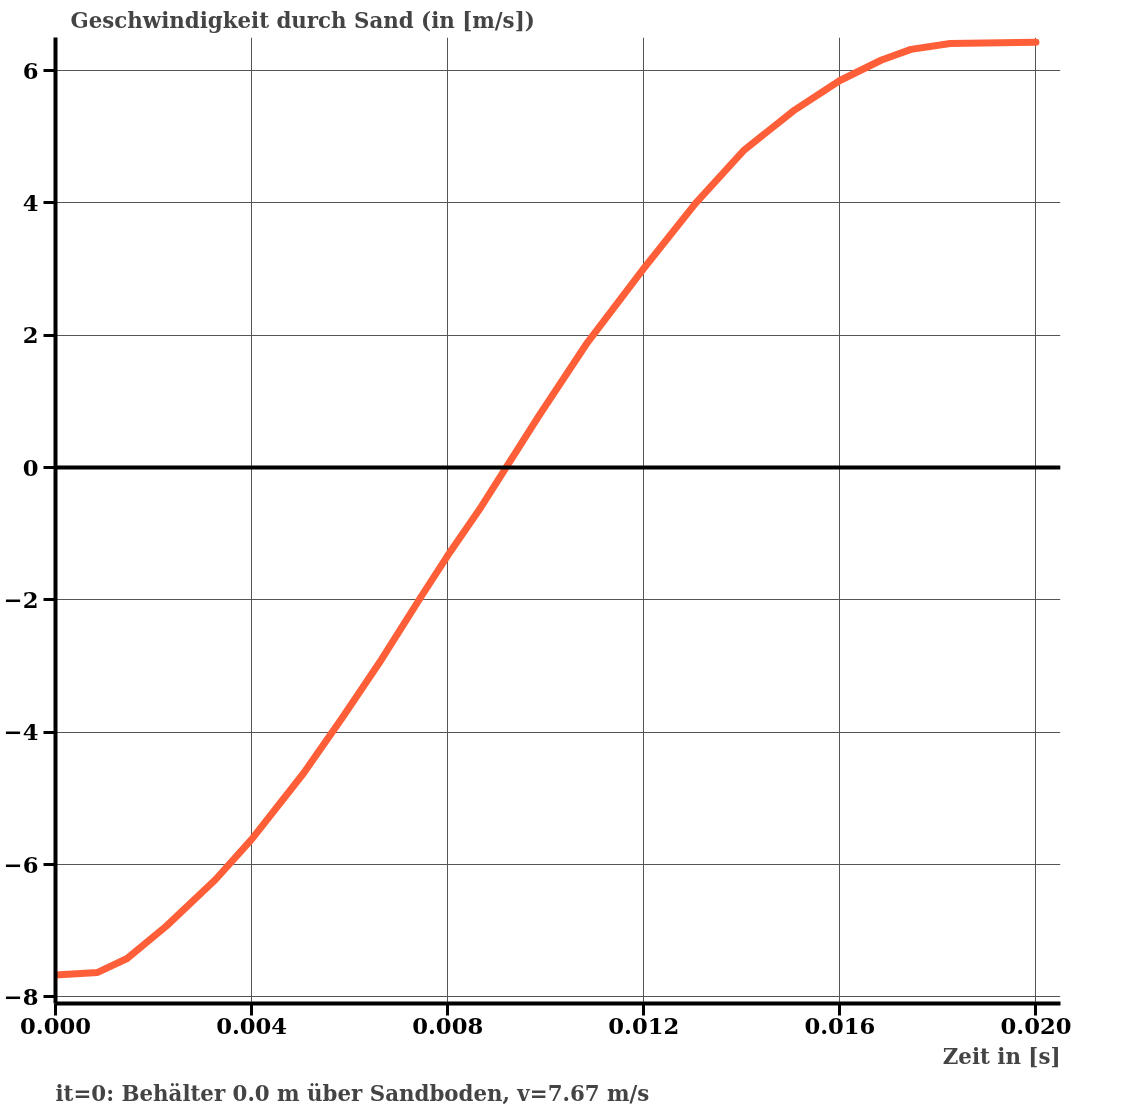 This screenshot has width=1125, height=1118. Describe the element at coordinates (252, 1025) in the screenshot. I see `x-tick-label: 0.004` at that location.